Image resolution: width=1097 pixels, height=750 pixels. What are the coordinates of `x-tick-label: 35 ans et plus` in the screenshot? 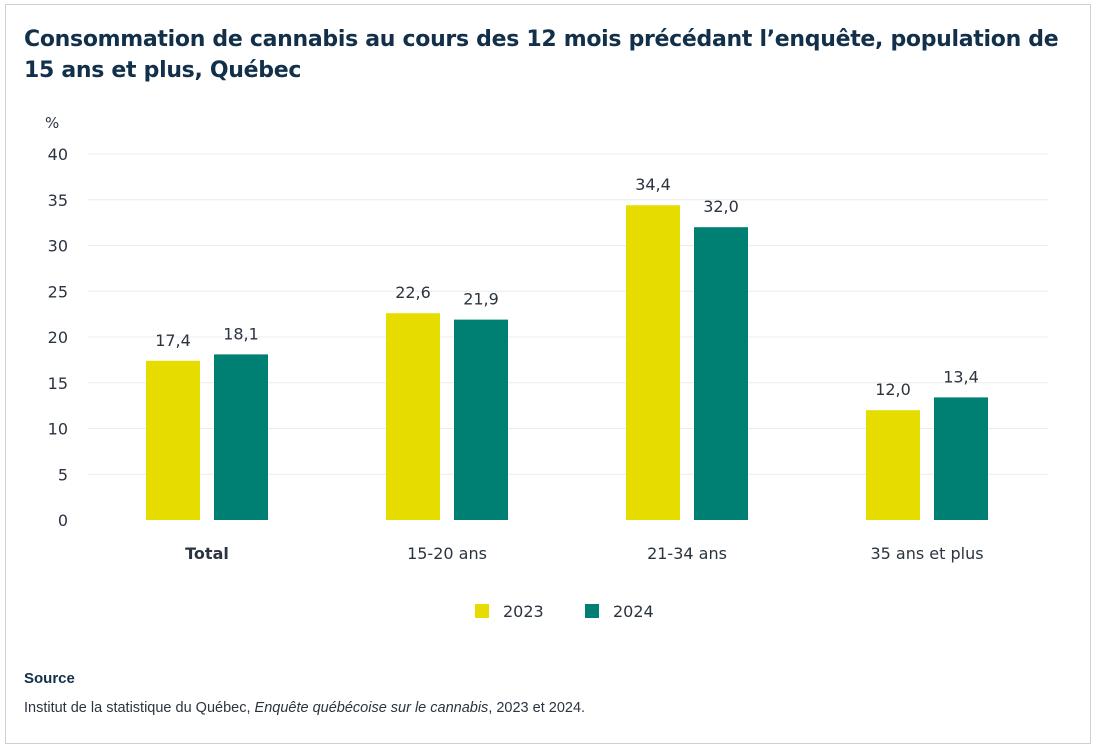 It's located at (926, 553).